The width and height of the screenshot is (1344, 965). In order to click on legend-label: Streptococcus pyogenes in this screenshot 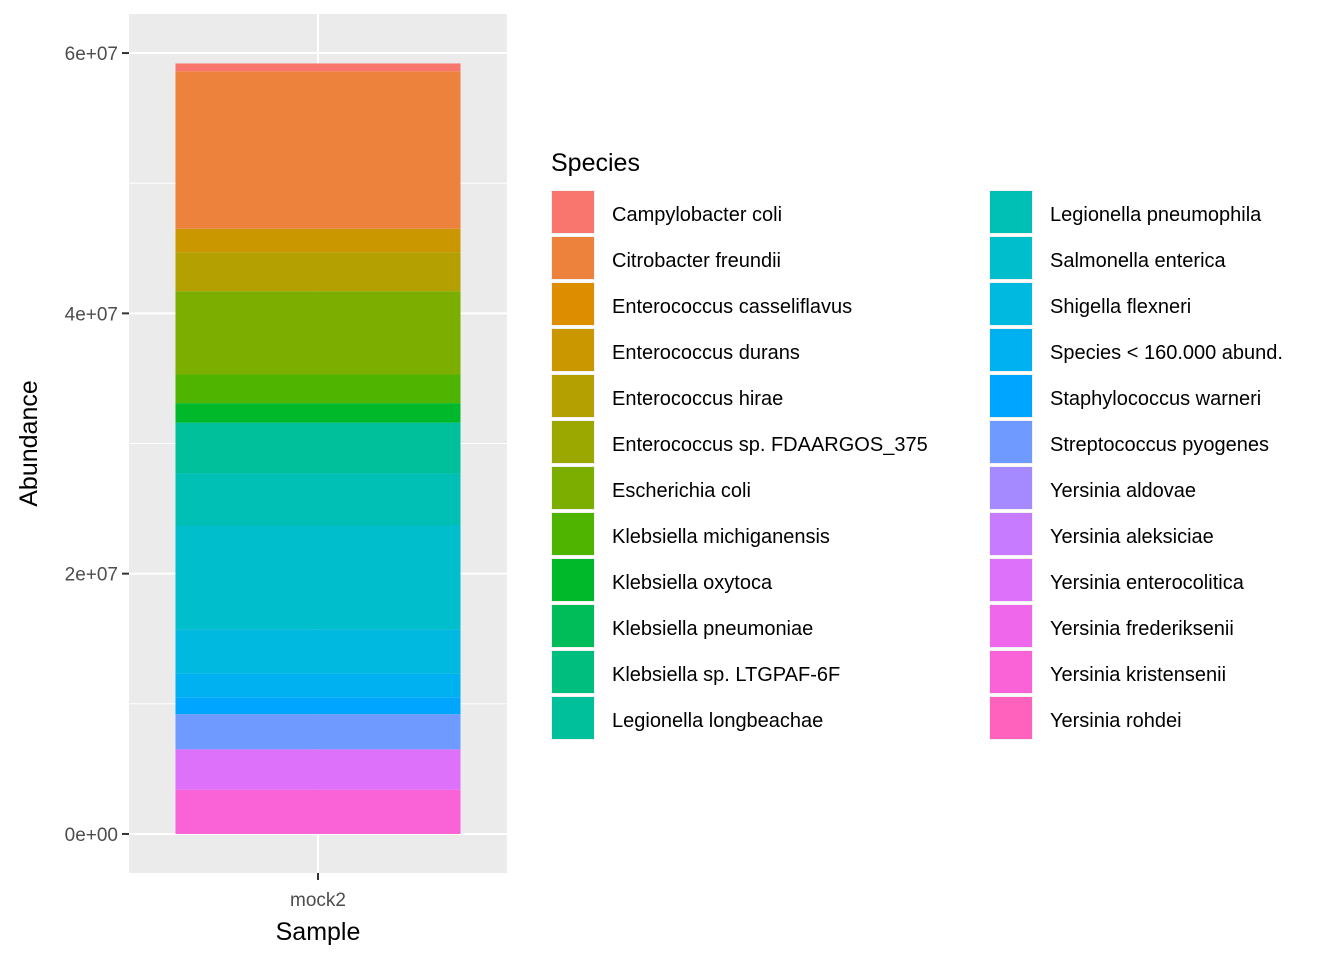, I will do `click(1159, 445)`.